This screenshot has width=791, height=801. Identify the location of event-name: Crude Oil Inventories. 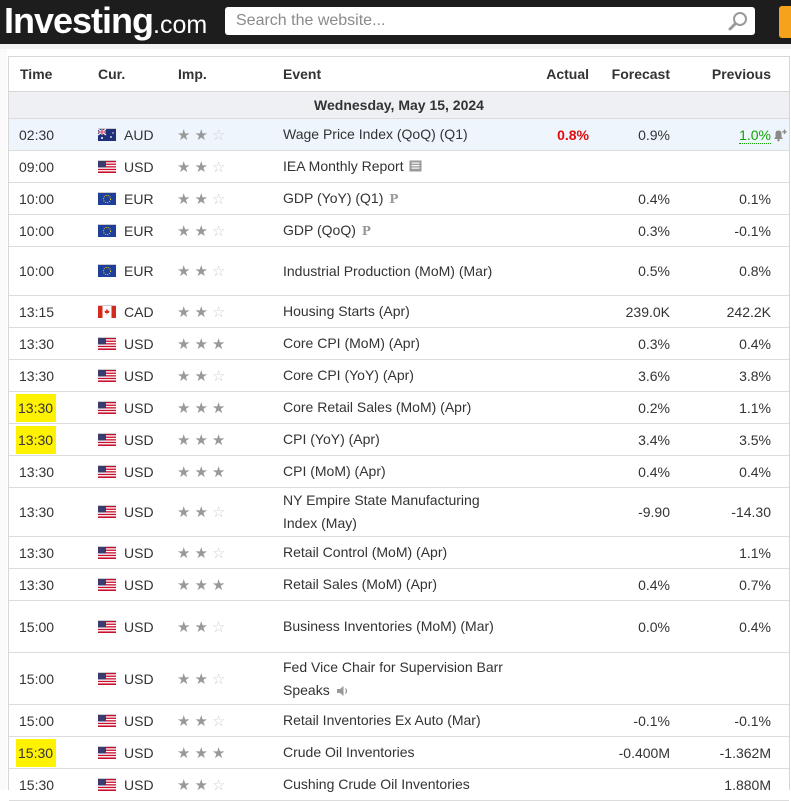
(349, 752).